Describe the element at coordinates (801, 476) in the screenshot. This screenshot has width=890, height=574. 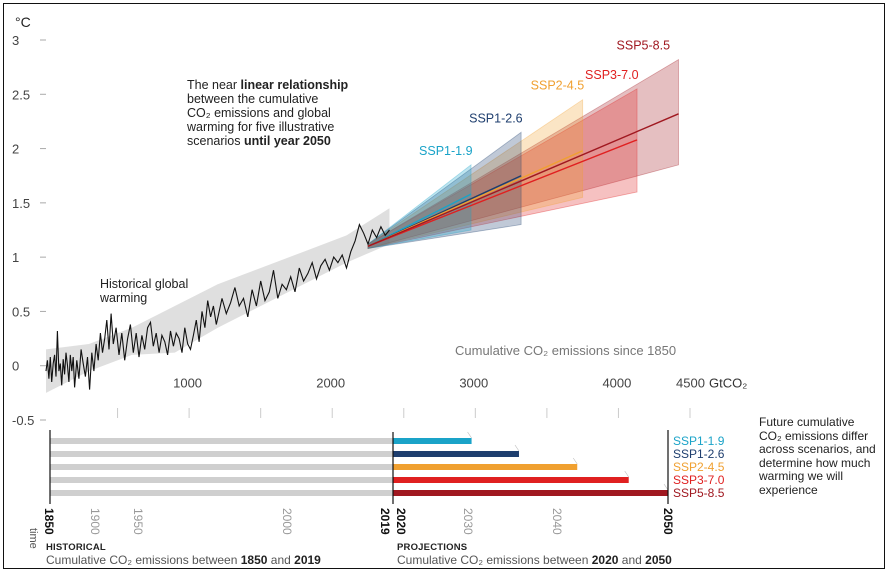
I see `side-note-line-5: warming we will` at that location.